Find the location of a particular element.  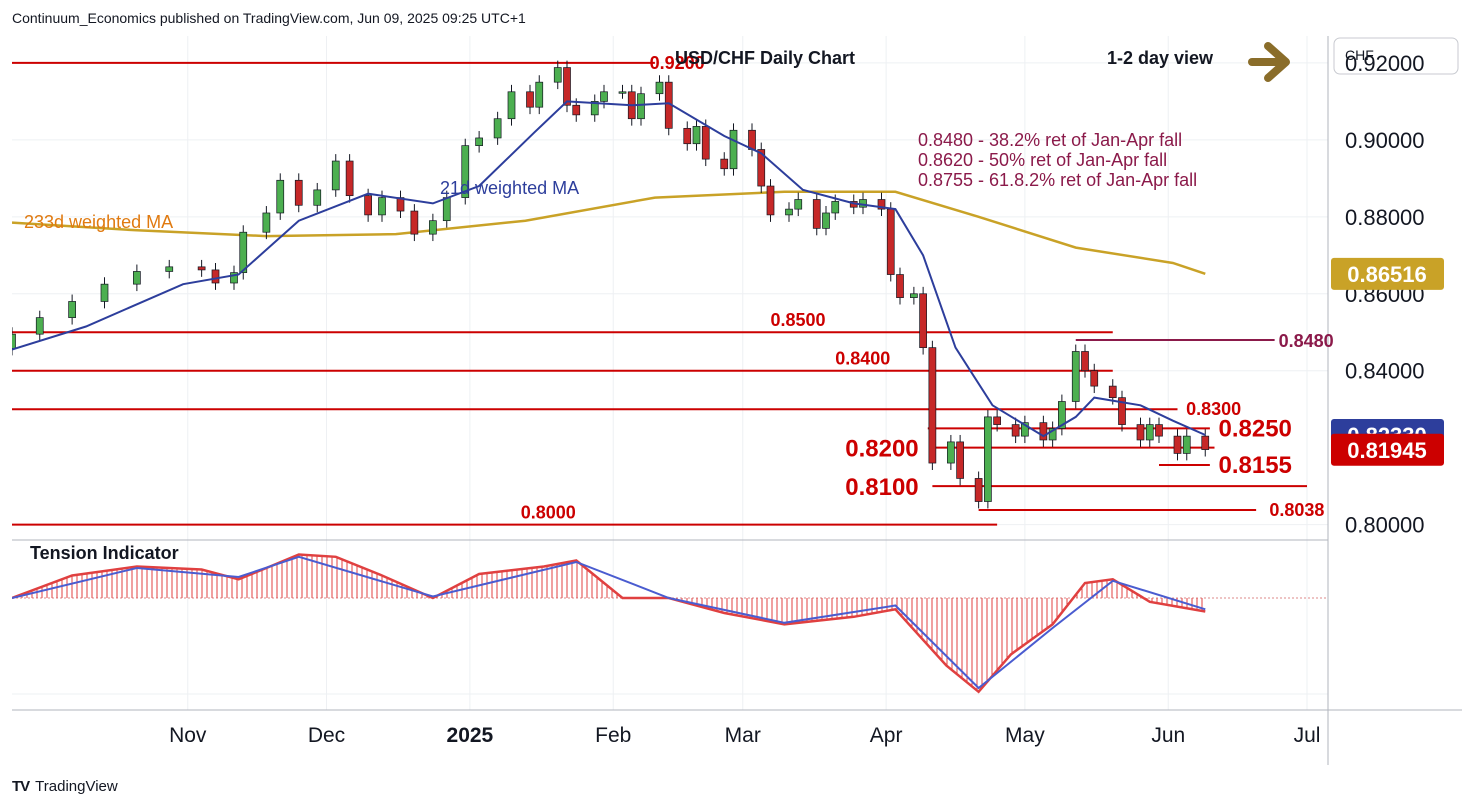

tradingview-logo-icon: TV is located at coordinates (21, 786).